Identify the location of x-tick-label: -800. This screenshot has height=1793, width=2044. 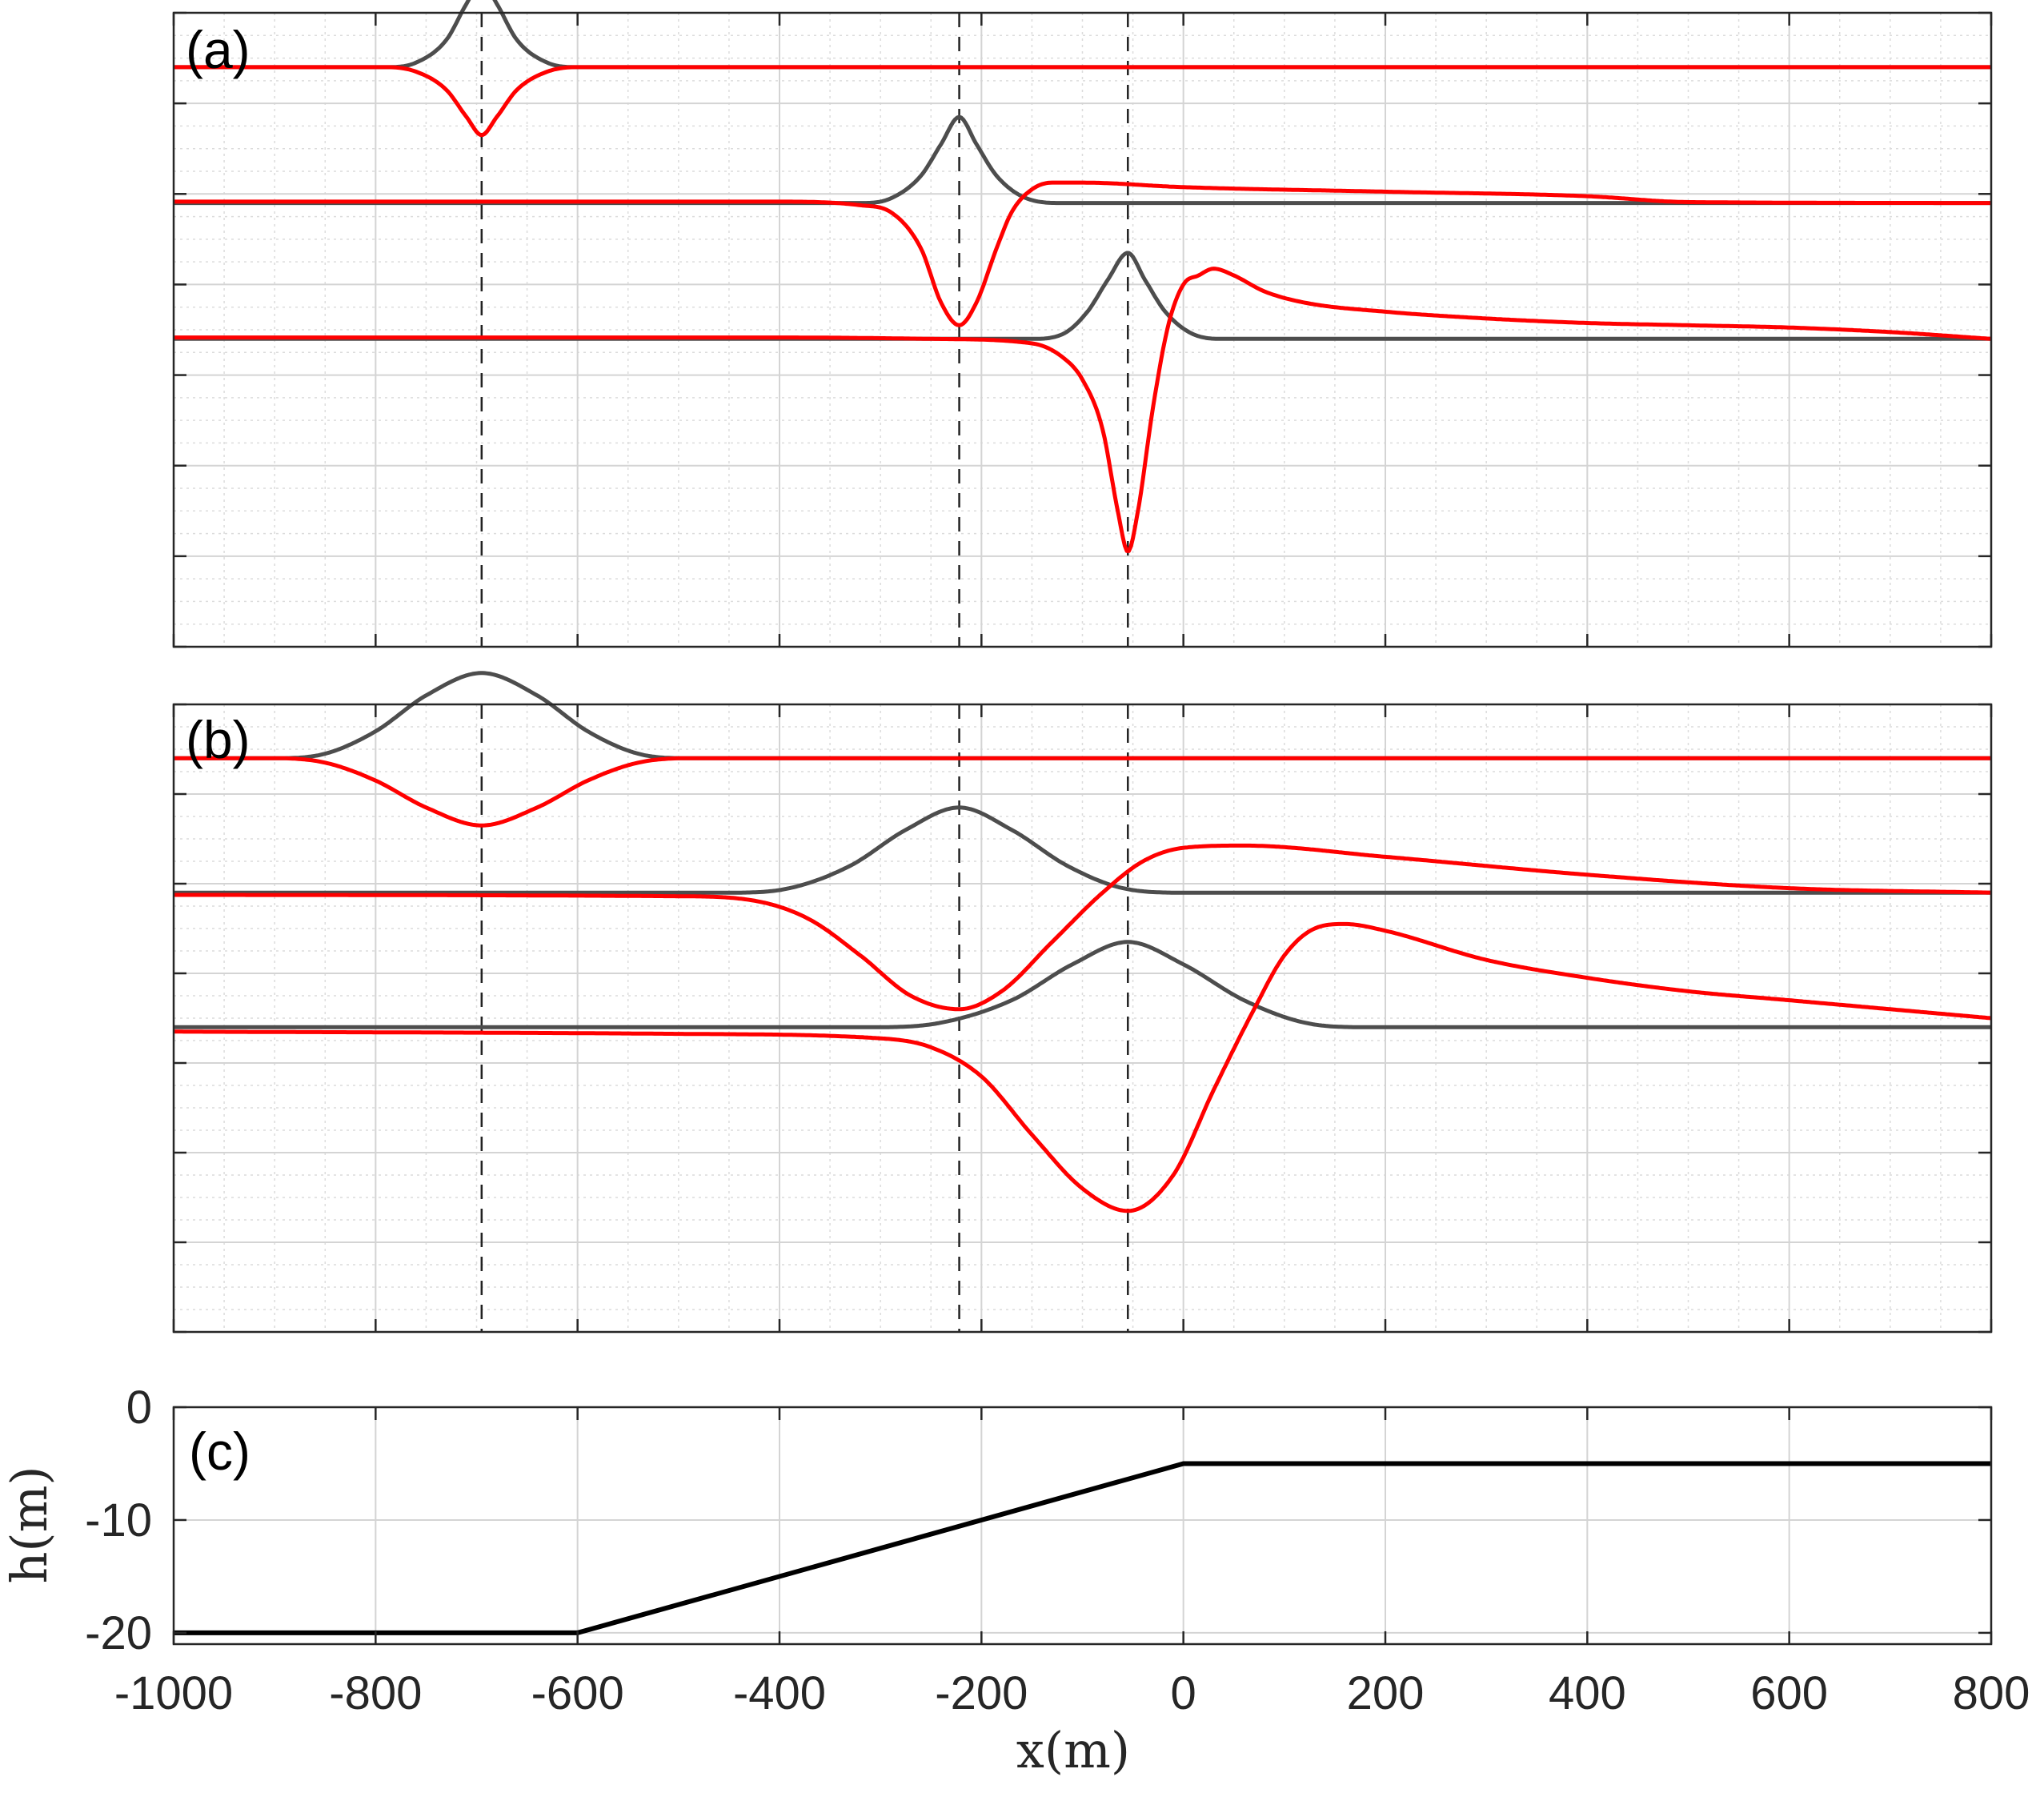
(375, 1693).